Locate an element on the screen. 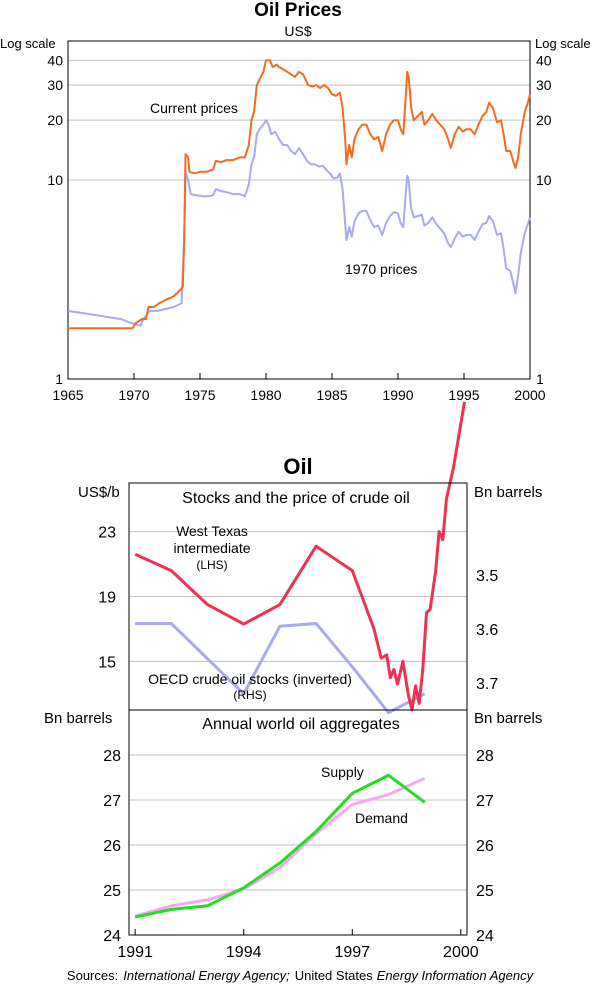  lower-left-tick-26: 26 is located at coordinates (112, 846).